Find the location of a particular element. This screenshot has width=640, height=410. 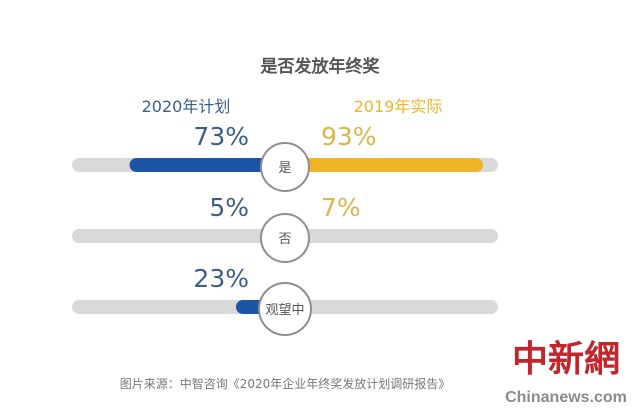

watermark: 中新網 Chinanews.com is located at coordinates (566, 372).